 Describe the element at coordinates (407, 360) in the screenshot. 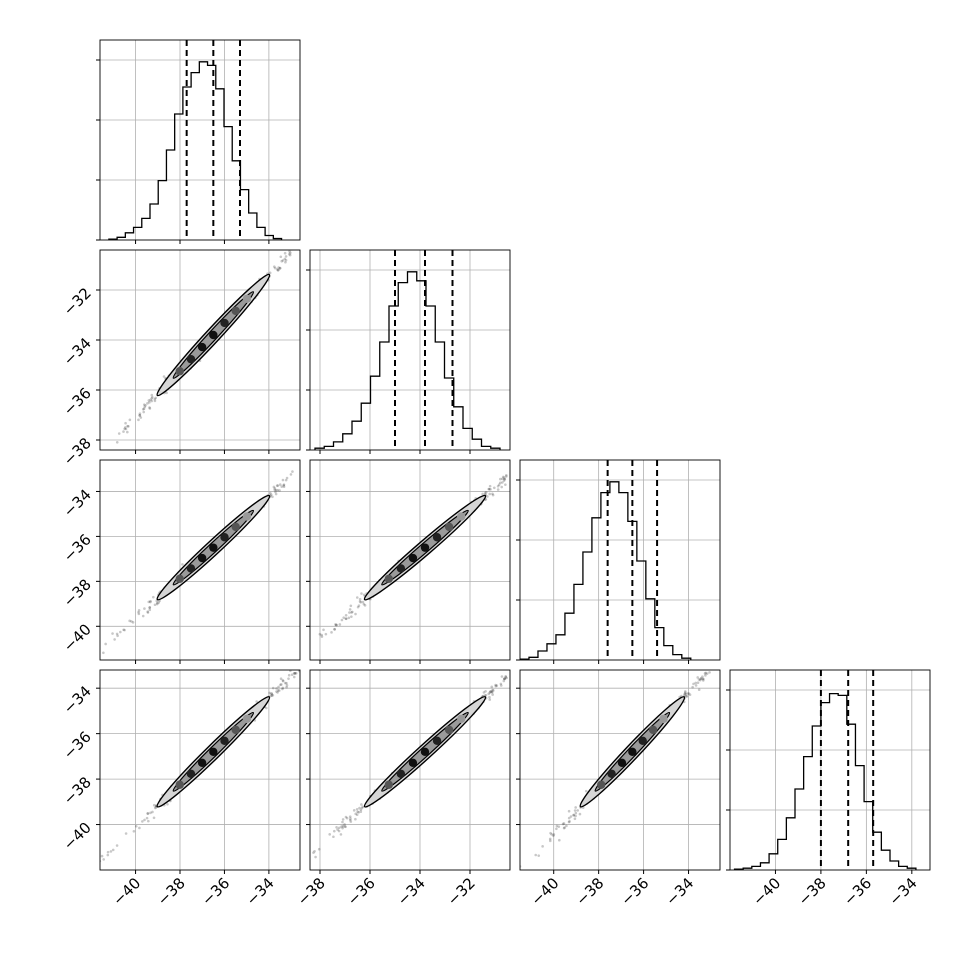

I see `histogram-line` at that location.